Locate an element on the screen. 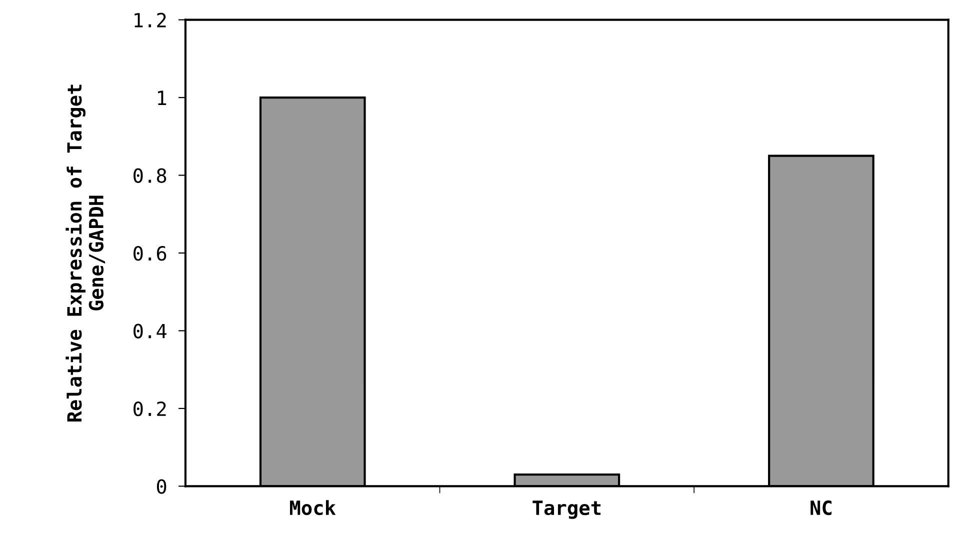  y-tick-label: 1.2 is located at coordinates (150, 20).